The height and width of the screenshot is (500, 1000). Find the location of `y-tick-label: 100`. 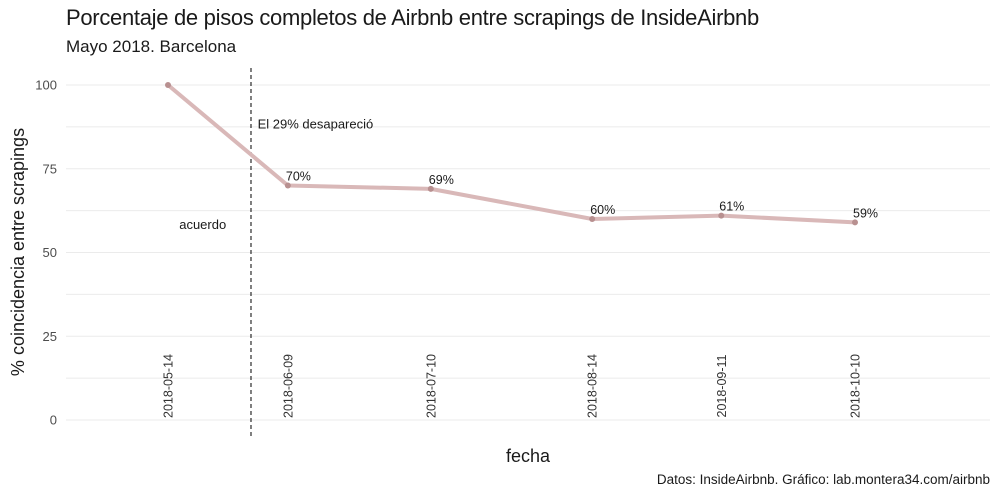

y-tick-label: 100 is located at coordinates (46, 85).